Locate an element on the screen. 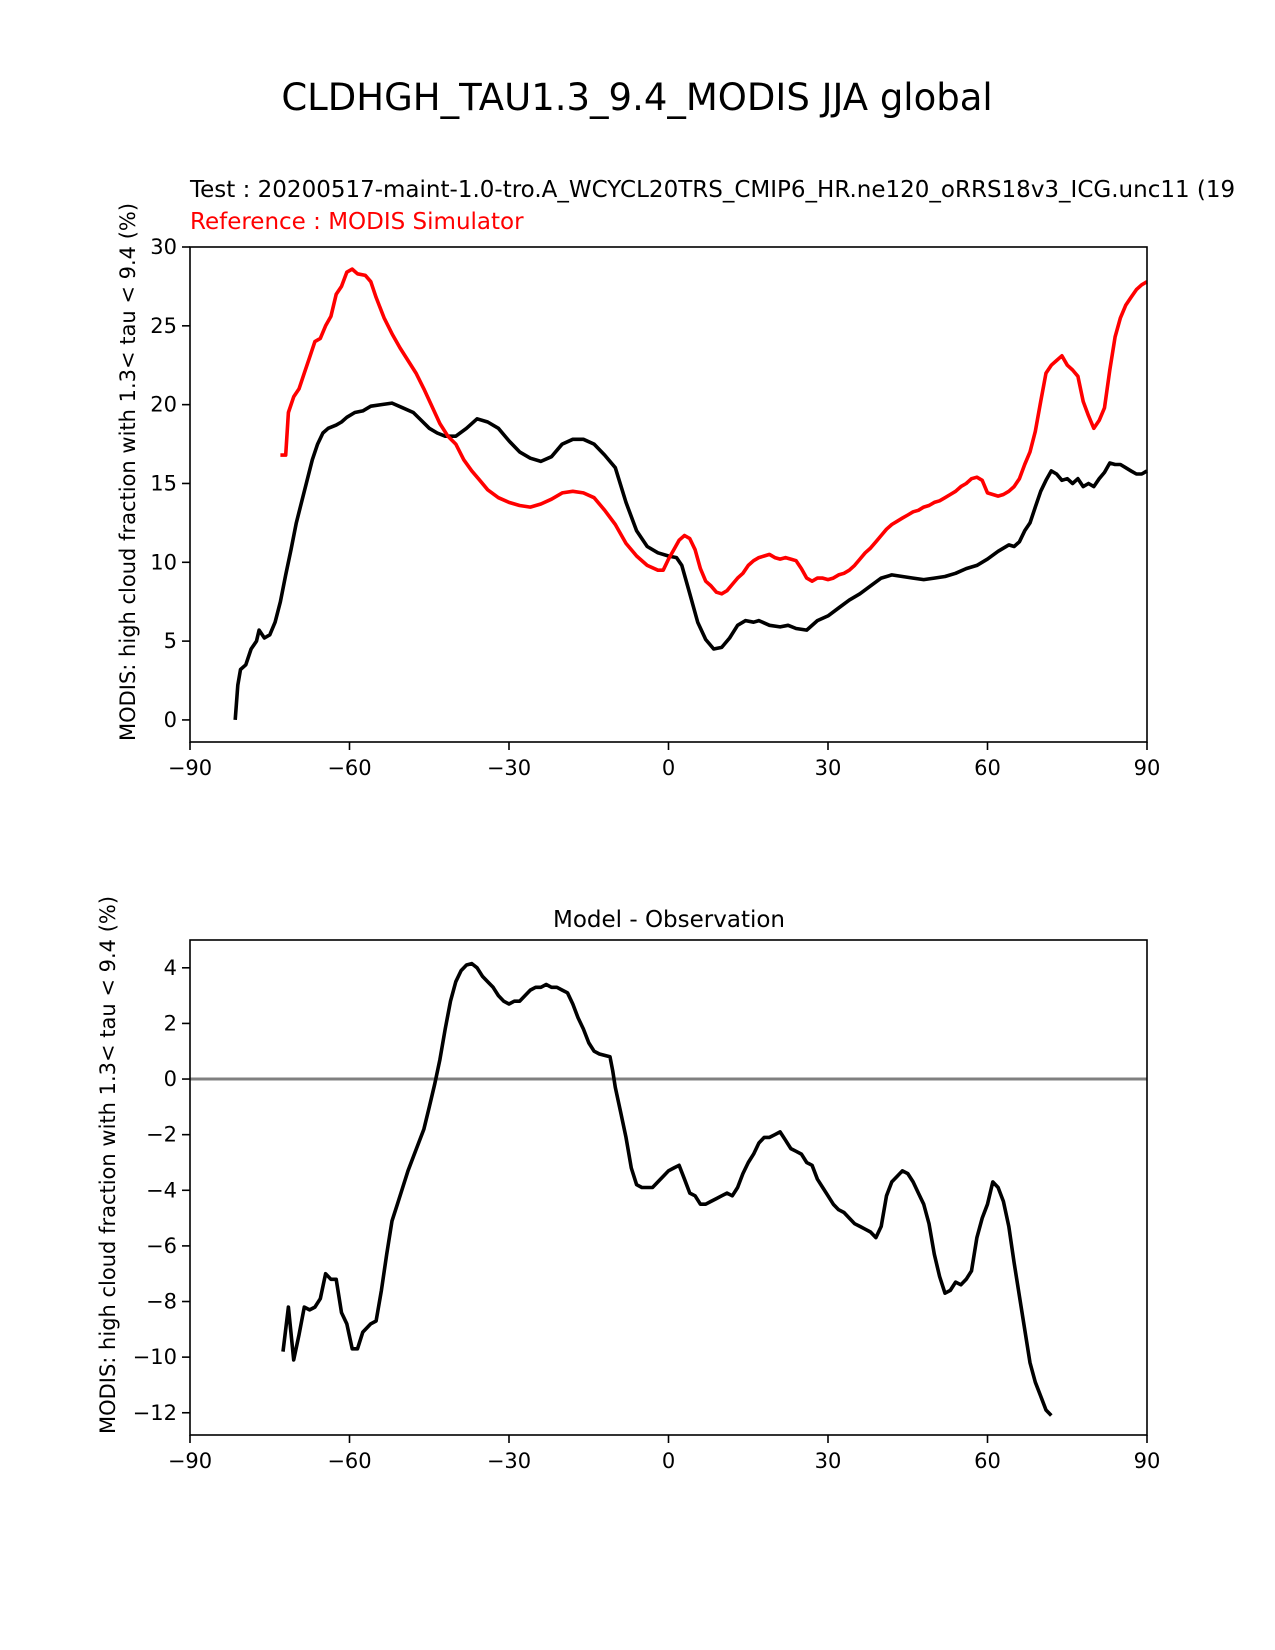  lower-xtick-label: 0 is located at coordinates (668, 1461).